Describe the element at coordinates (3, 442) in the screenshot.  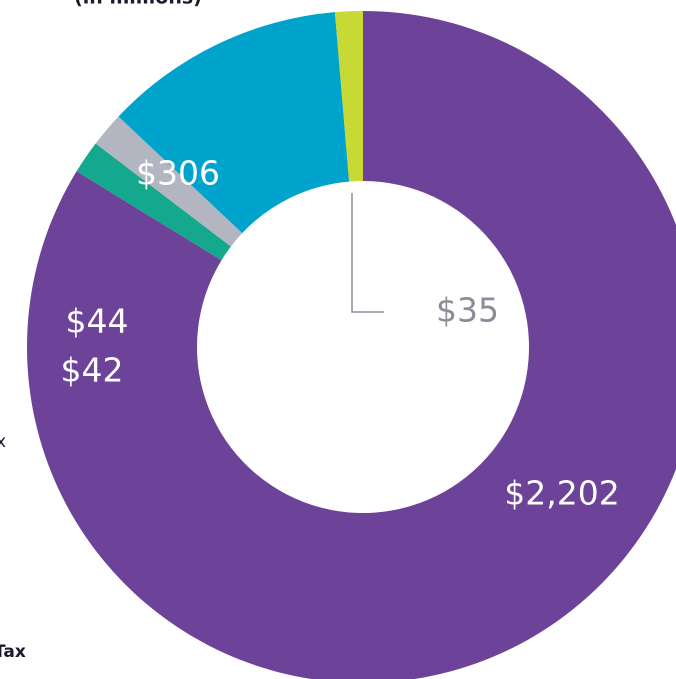
I see `annotation: x` at that location.